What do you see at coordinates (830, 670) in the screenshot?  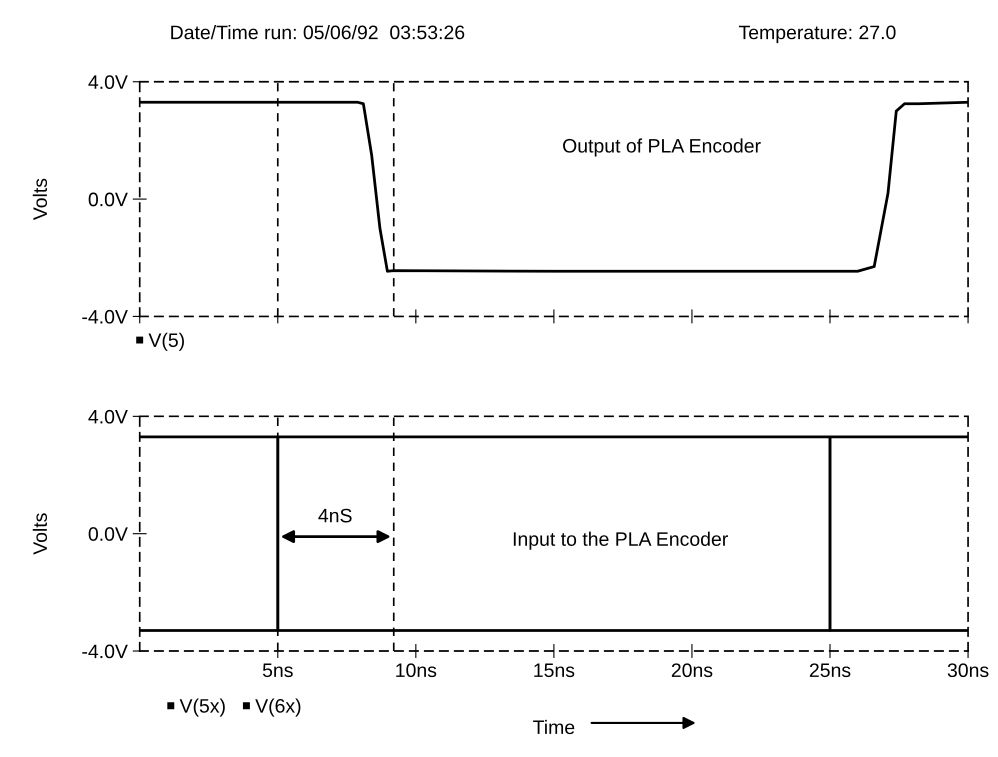 I see `x-tick-label: 25ns` at bounding box center [830, 670].